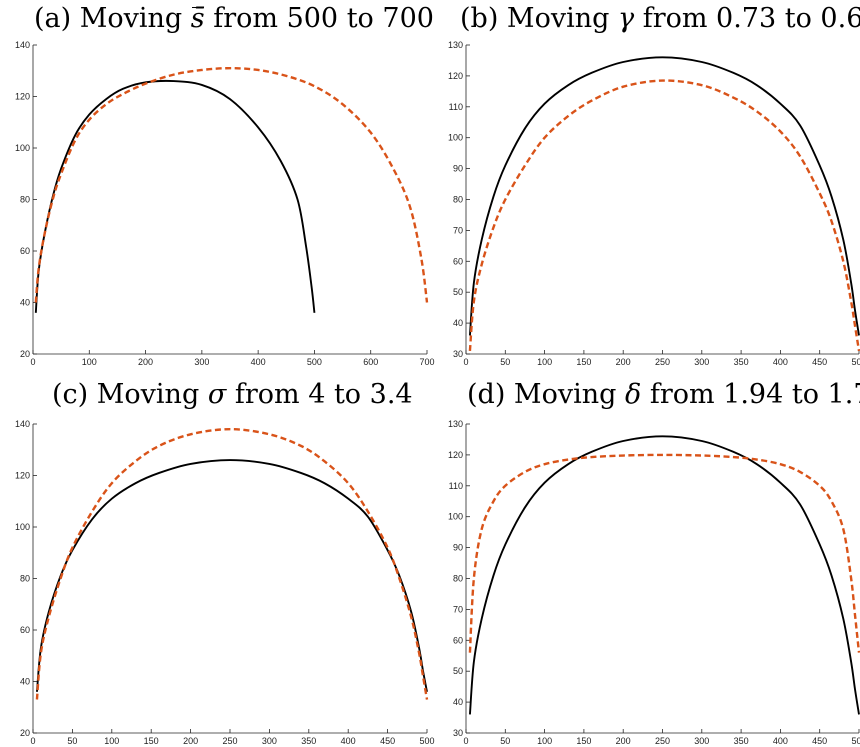 This screenshot has width=860, height=747. What do you see at coordinates (25, 200) in the screenshot?
I see `y-tick-label-a: 80` at bounding box center [25, 200].